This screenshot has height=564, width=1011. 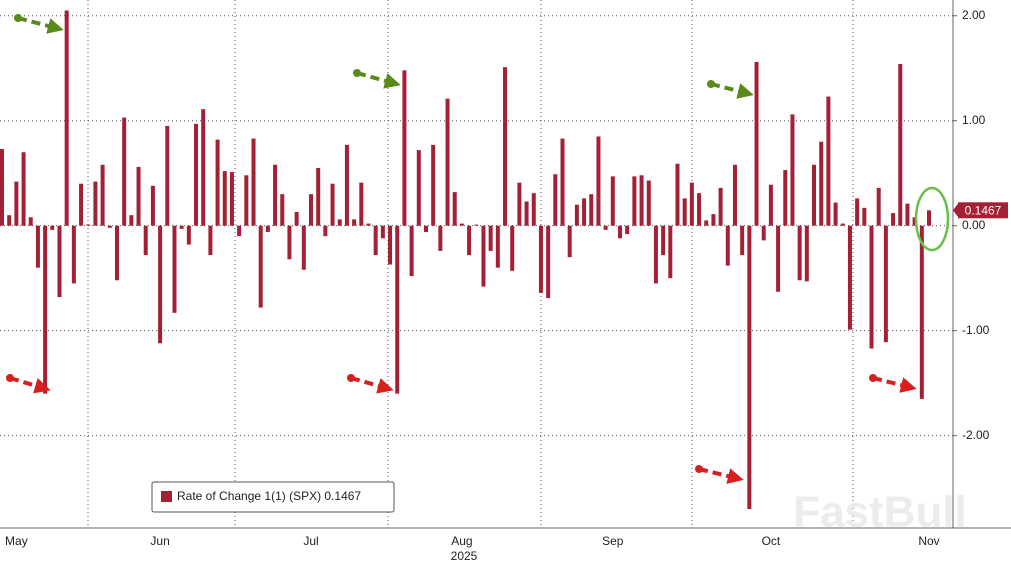 What do you see at coordinates (159, 541) in the screenshot?
I see `x-tick-label: Jun` at bounding box center [159, 541].